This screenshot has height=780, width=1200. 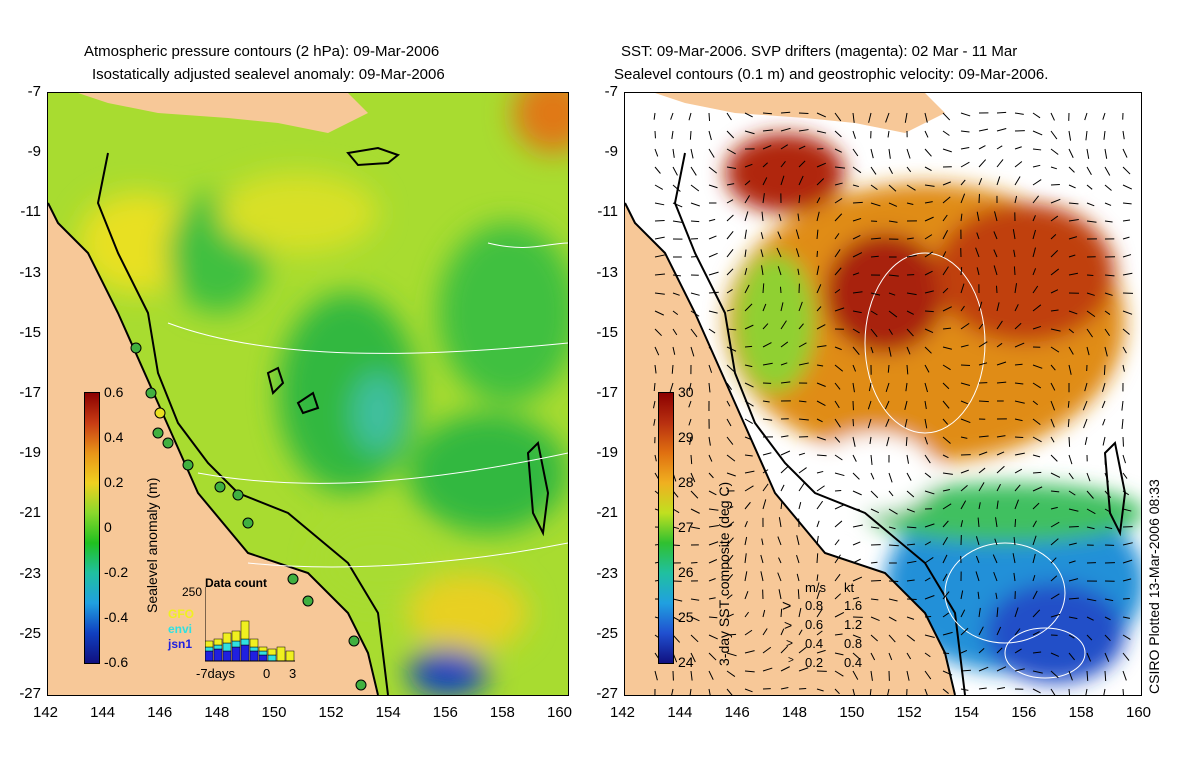 What do you see at coordinates (180, 629) in the screenshot?
I see `histogram-series-envi: envi` at bounding box center [180, 629].